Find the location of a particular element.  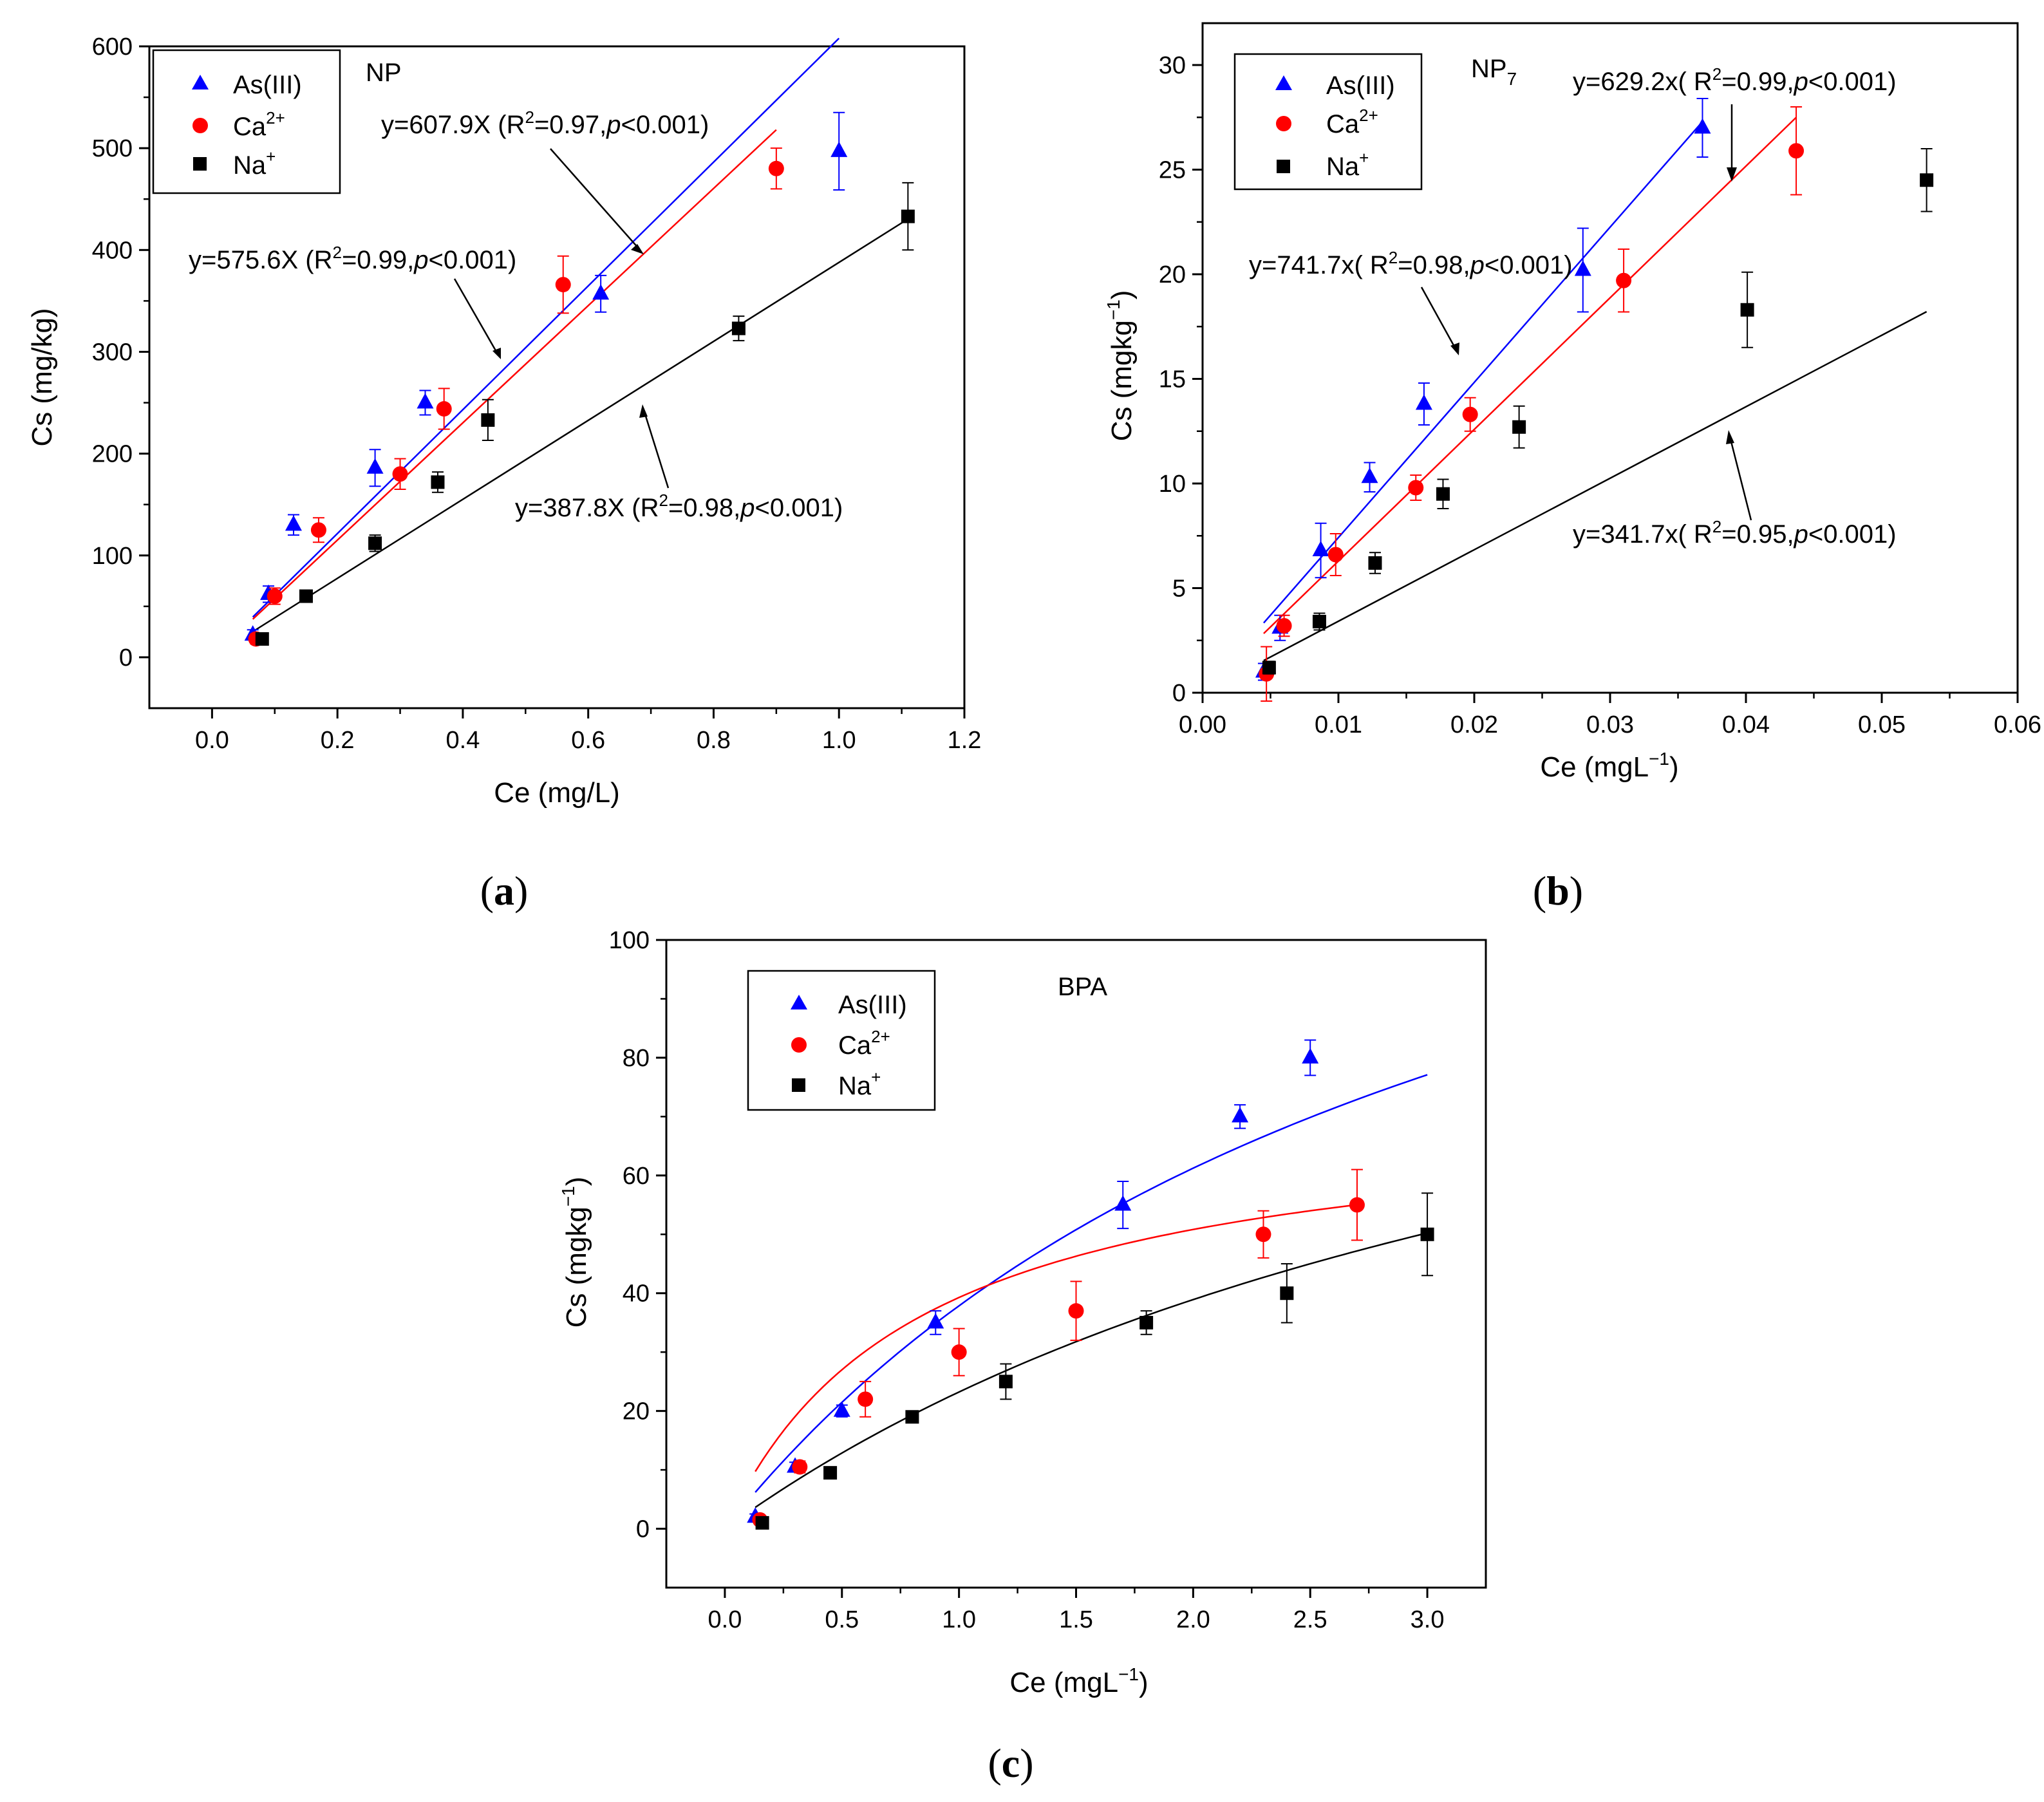

annotation-na-arrowhead is located at coordinates (1730, 437).